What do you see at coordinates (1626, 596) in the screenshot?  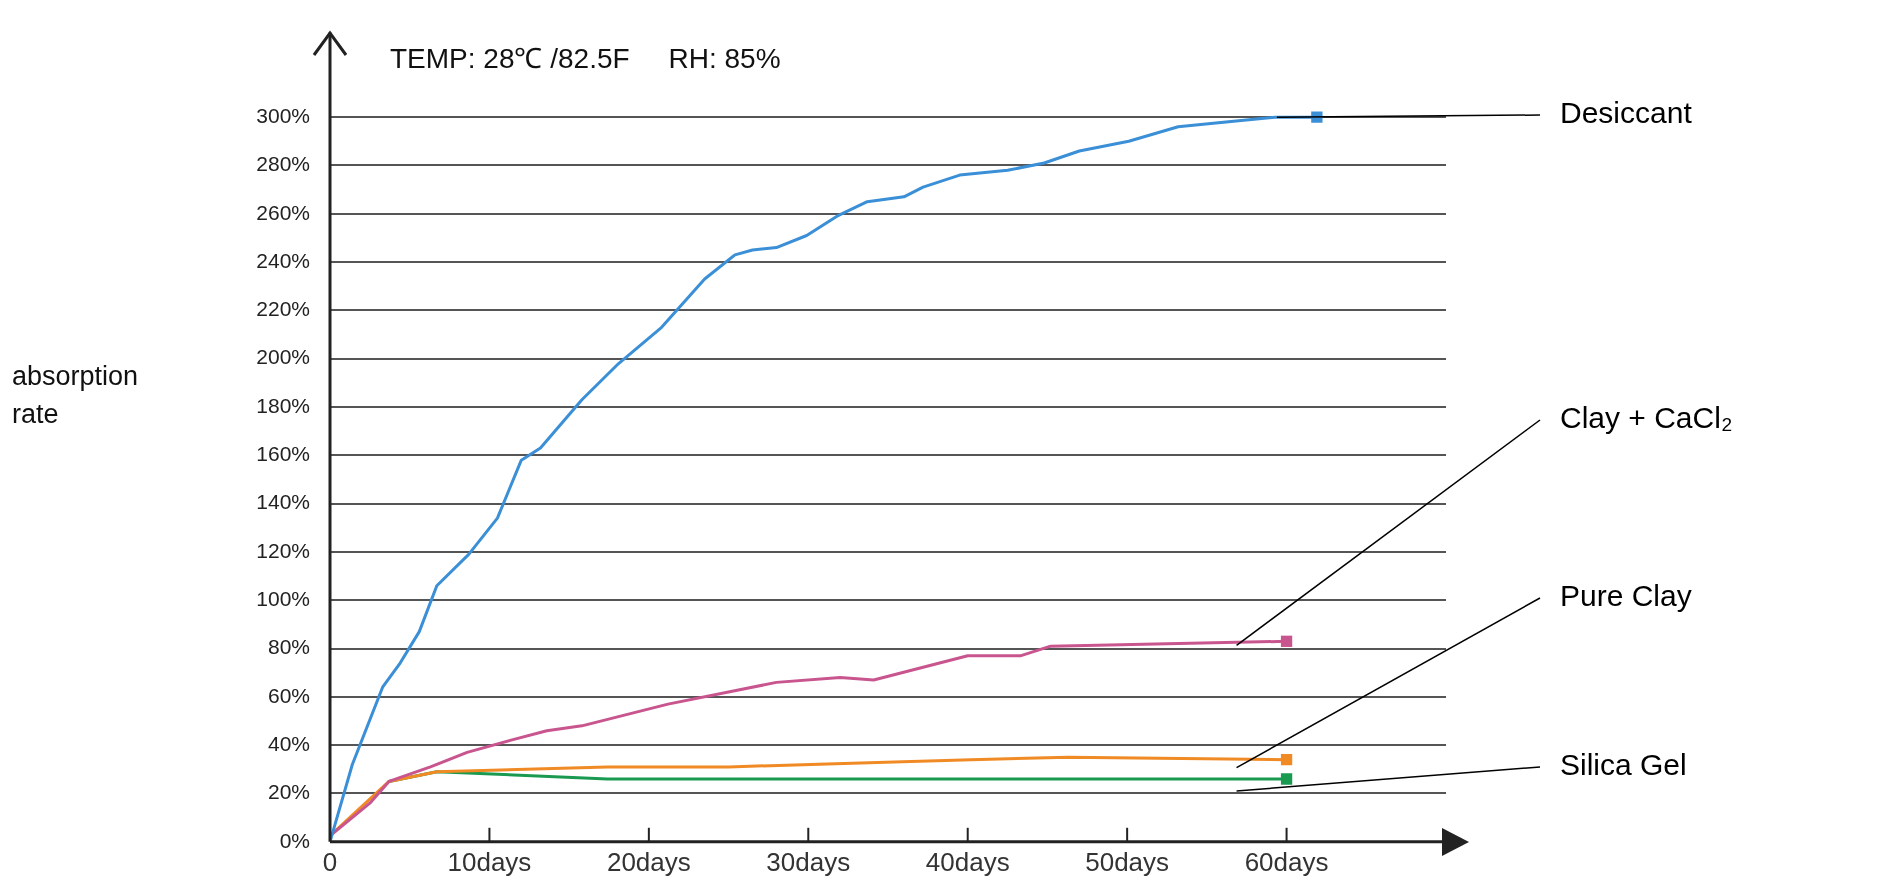 I see `text: Pure Clay` at bounding box center [1626, 596].